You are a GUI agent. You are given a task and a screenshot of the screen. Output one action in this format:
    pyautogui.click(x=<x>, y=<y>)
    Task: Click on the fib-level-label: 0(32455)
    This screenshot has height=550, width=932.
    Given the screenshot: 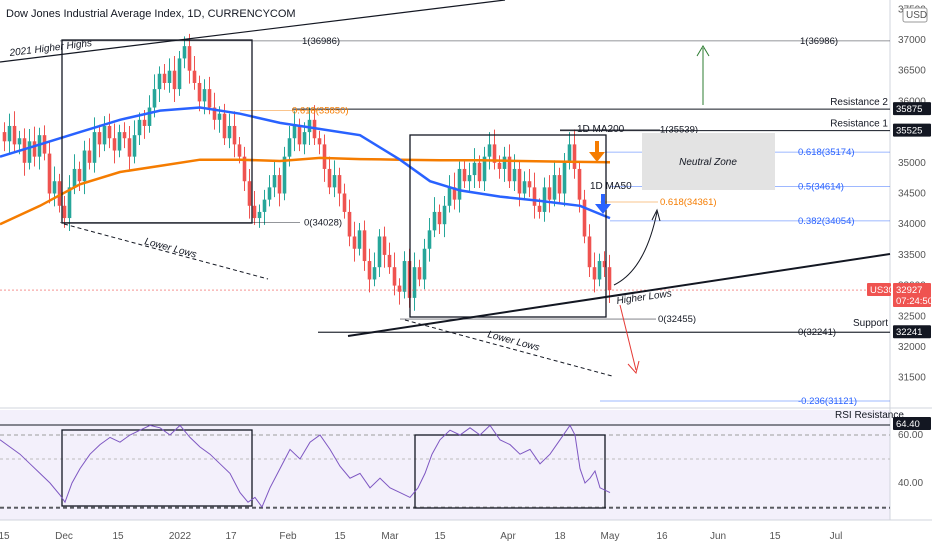 What is the action you would take?
    pyautogui.click(x=677, y=319)
    